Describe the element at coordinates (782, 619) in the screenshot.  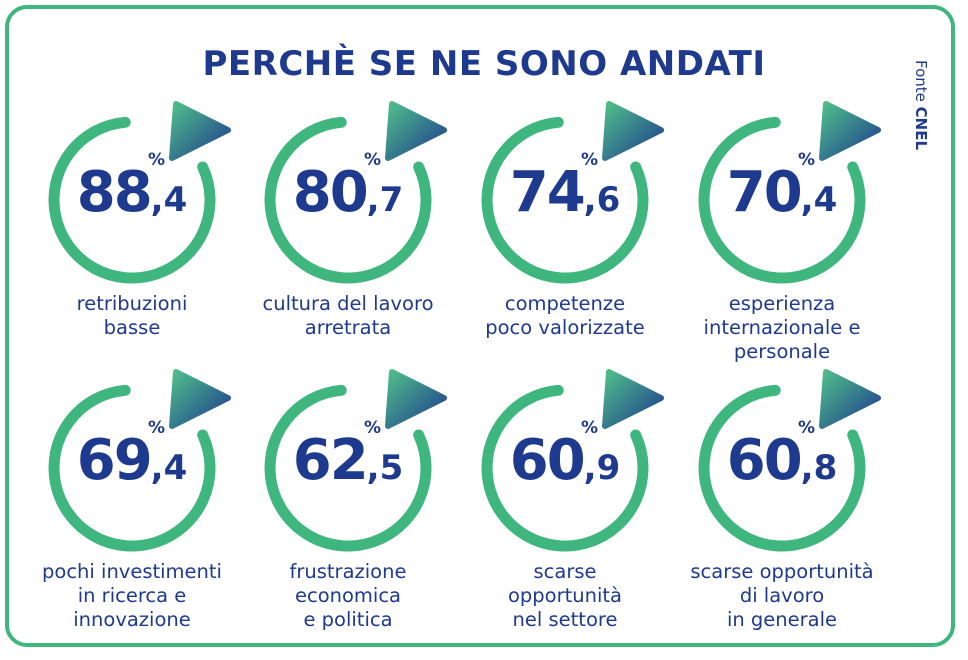
I see `stat-label-line: in generale` at that location.